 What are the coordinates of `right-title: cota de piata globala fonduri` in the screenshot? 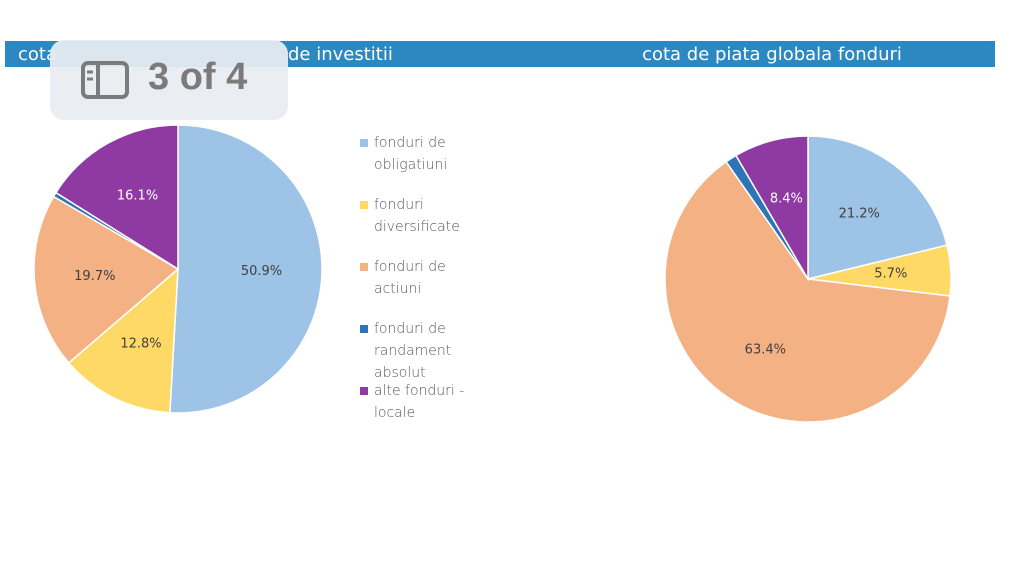 It's located at (772, 54).